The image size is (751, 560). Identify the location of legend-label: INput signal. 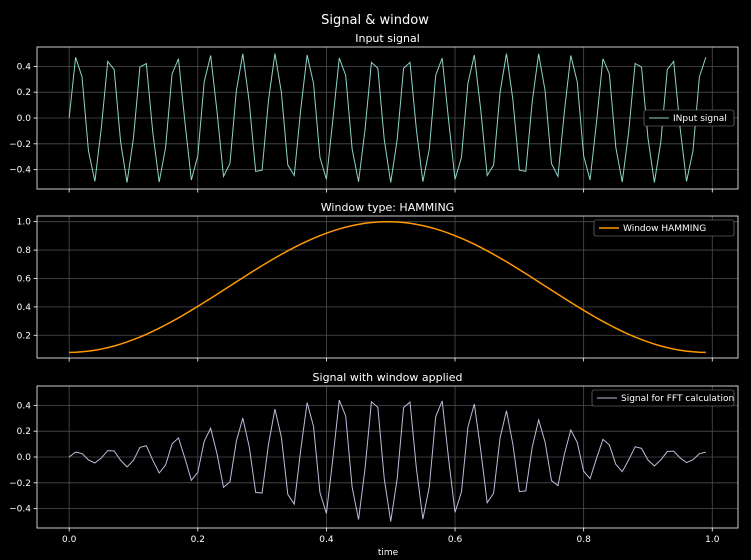
(700, 119).